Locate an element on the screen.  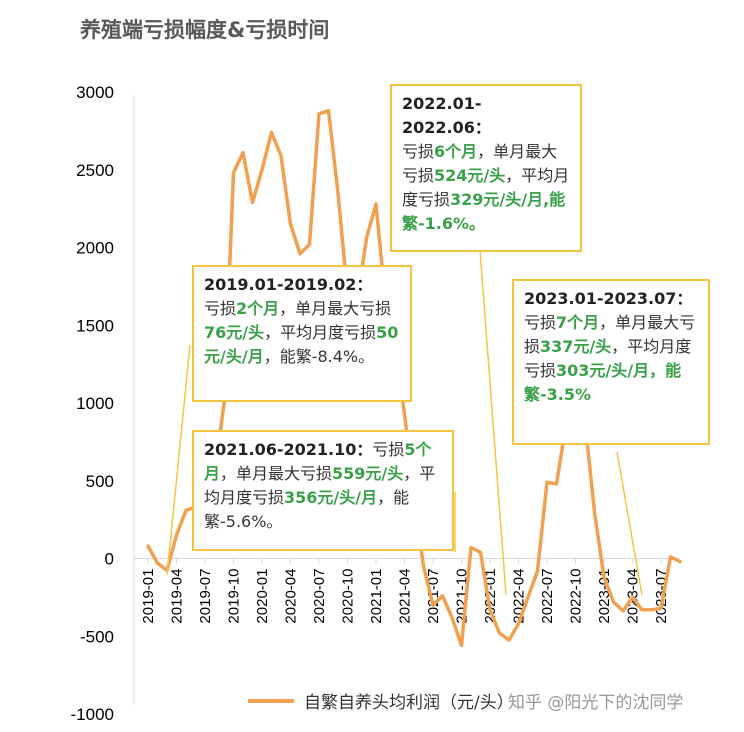
x-tick-label: 2021-07 is located at coordinates (433, 596).